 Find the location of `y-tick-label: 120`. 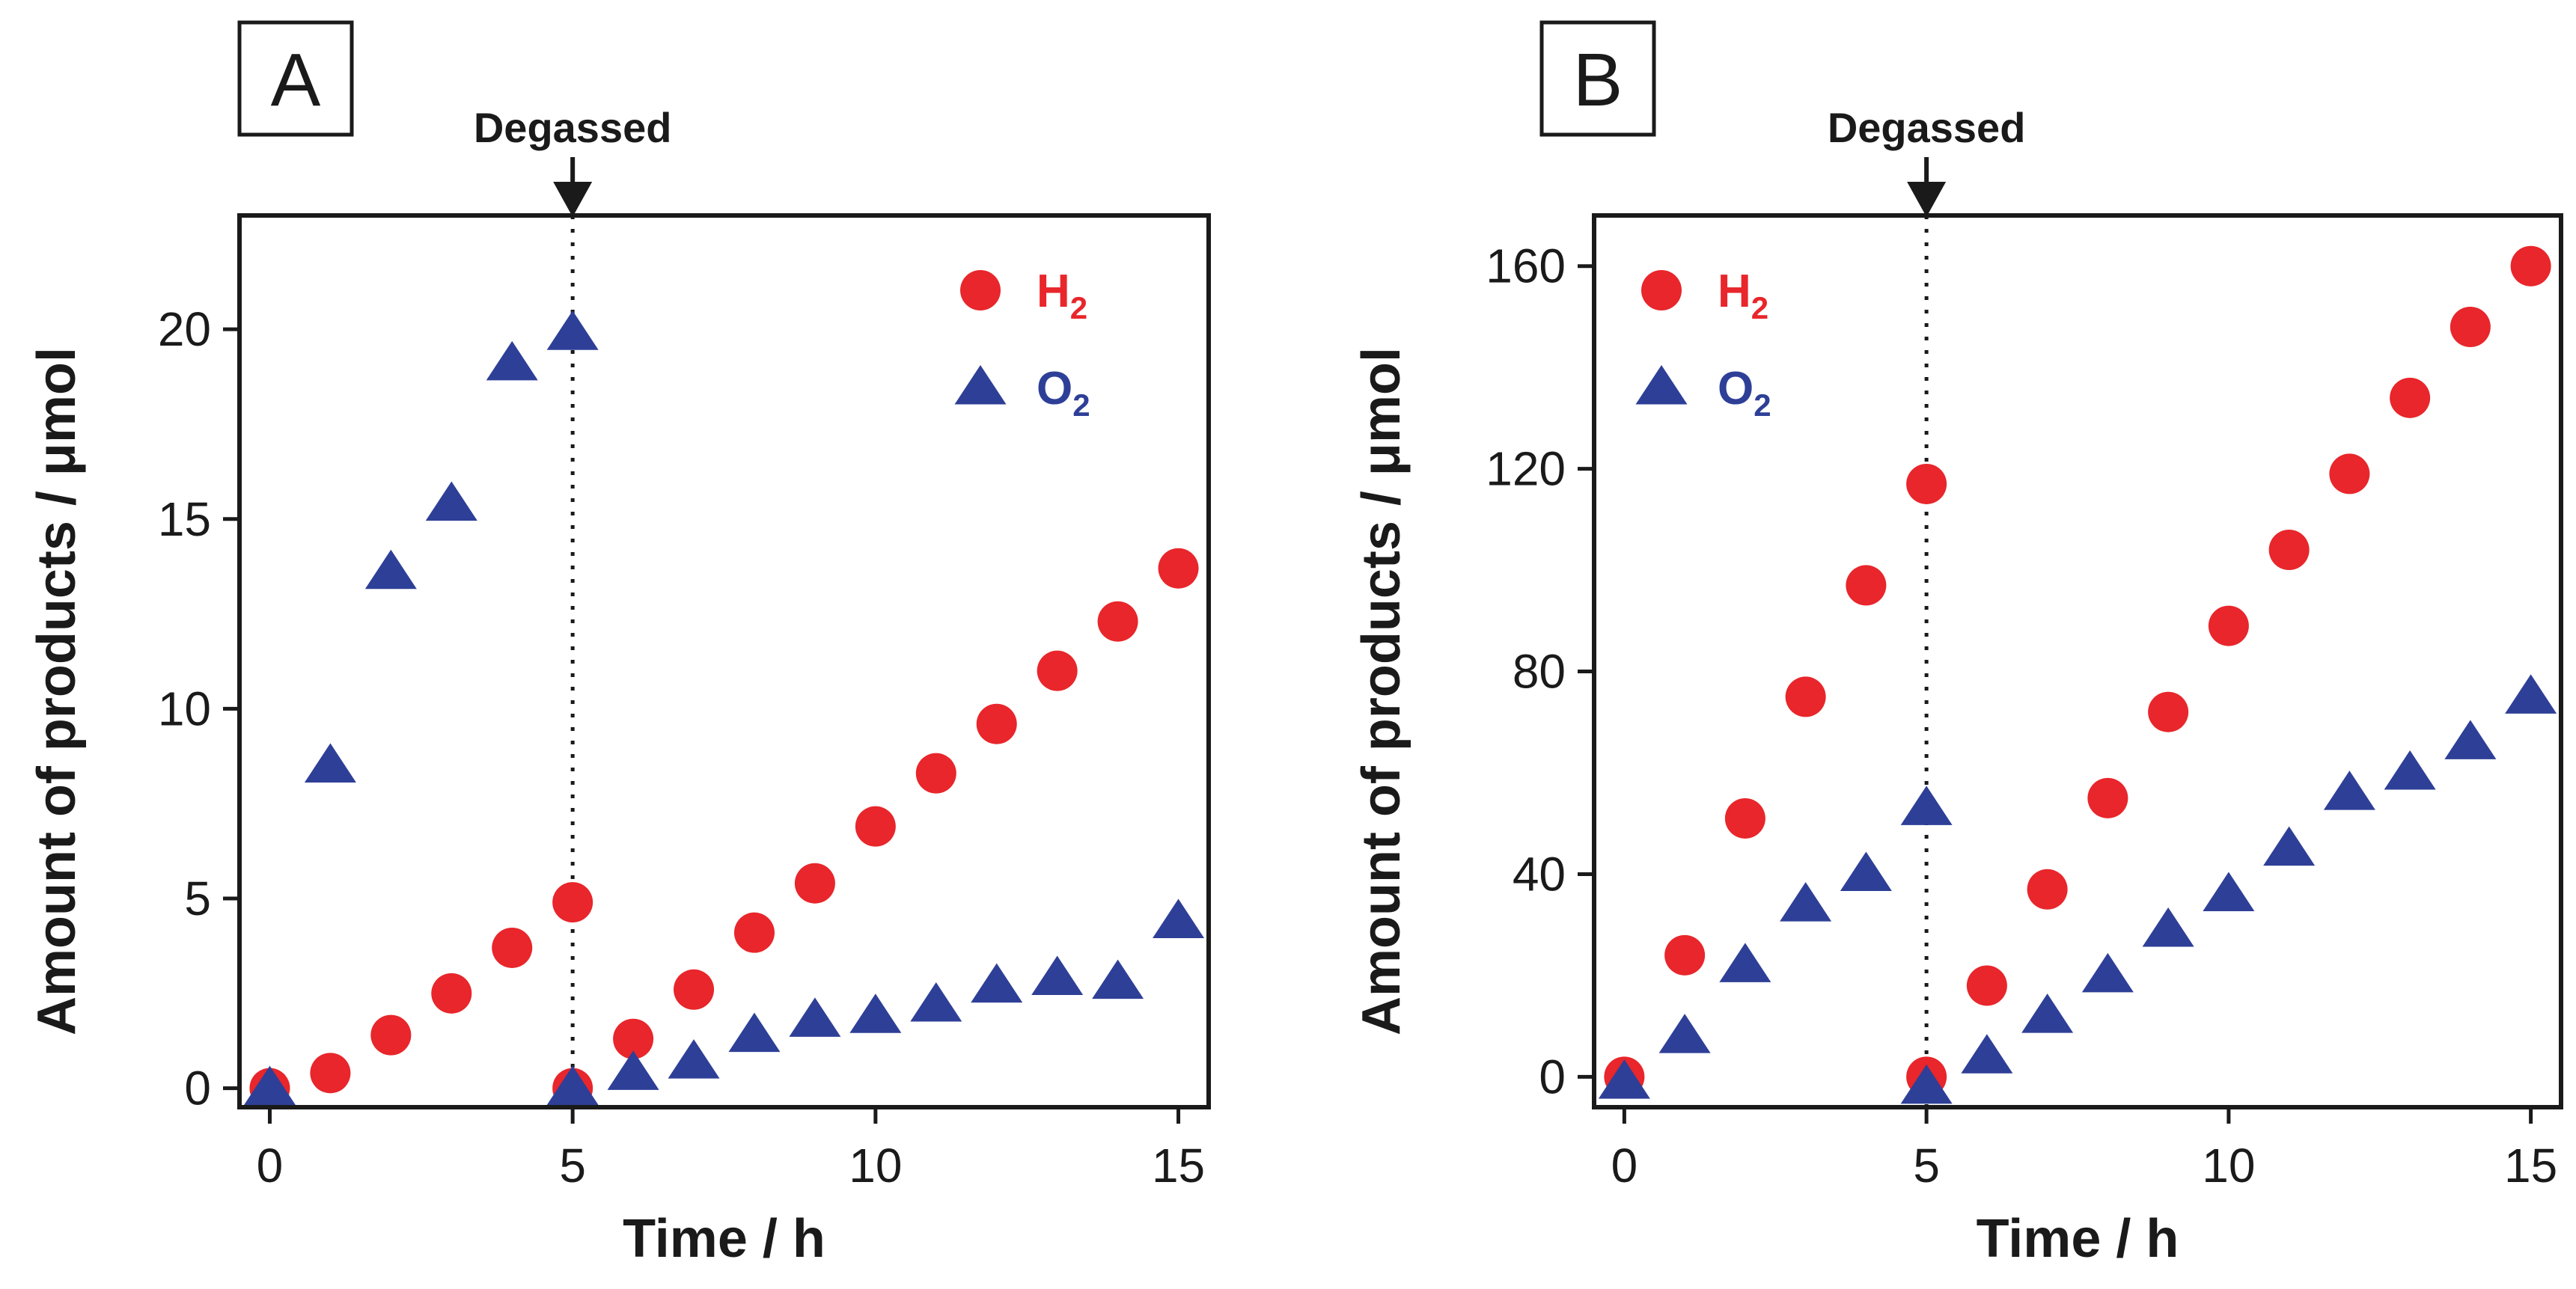

y-tick-label: 120 is located at coordinates (1526, 469).